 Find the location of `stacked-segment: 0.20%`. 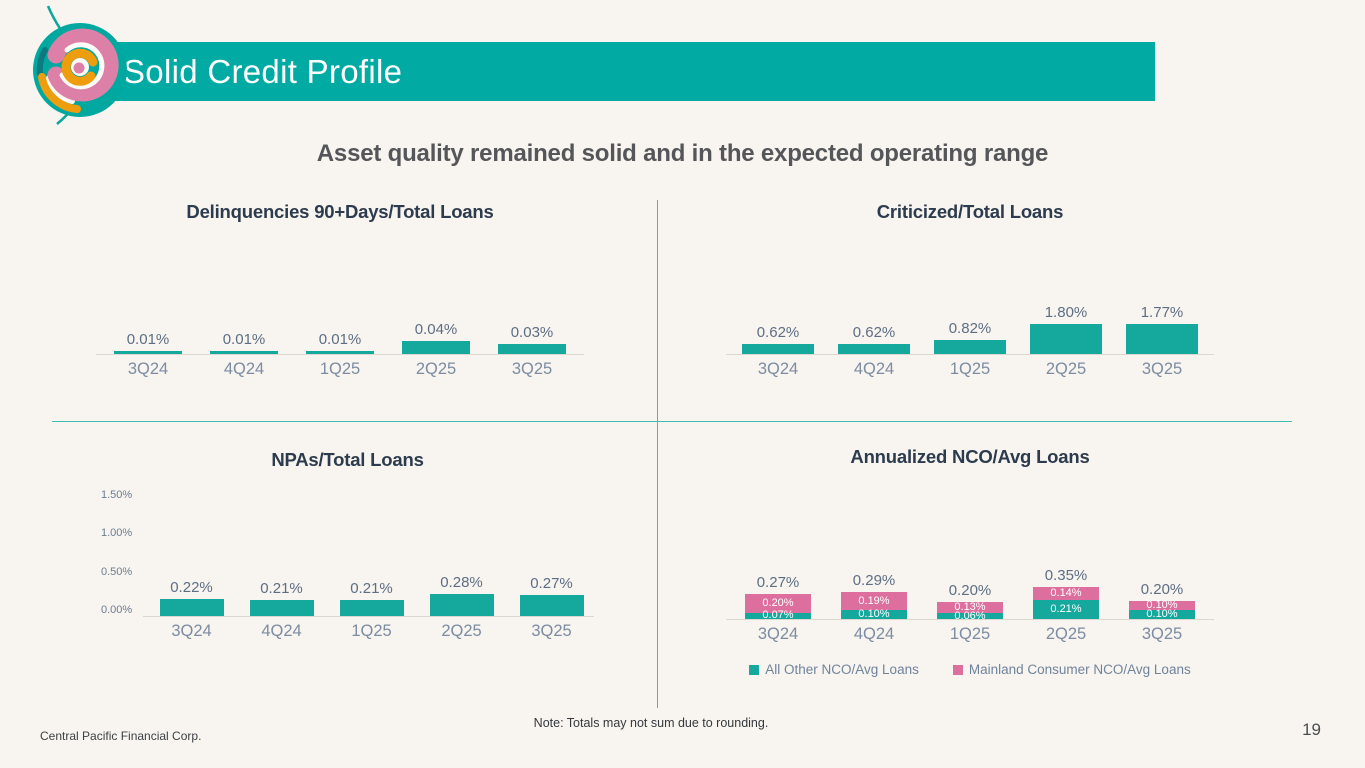

stacked-segment: 0.20% is located at coordinates (778, 603).